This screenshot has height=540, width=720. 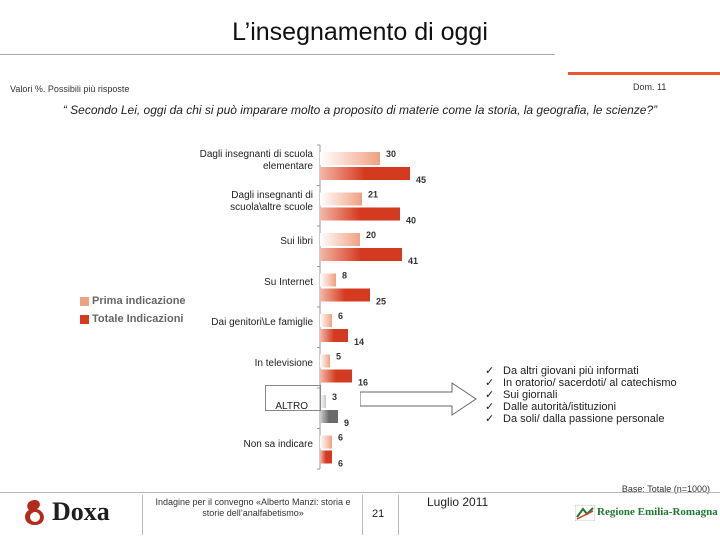 I want to click on data-label-prima: 8, so click(x=344, y=276).